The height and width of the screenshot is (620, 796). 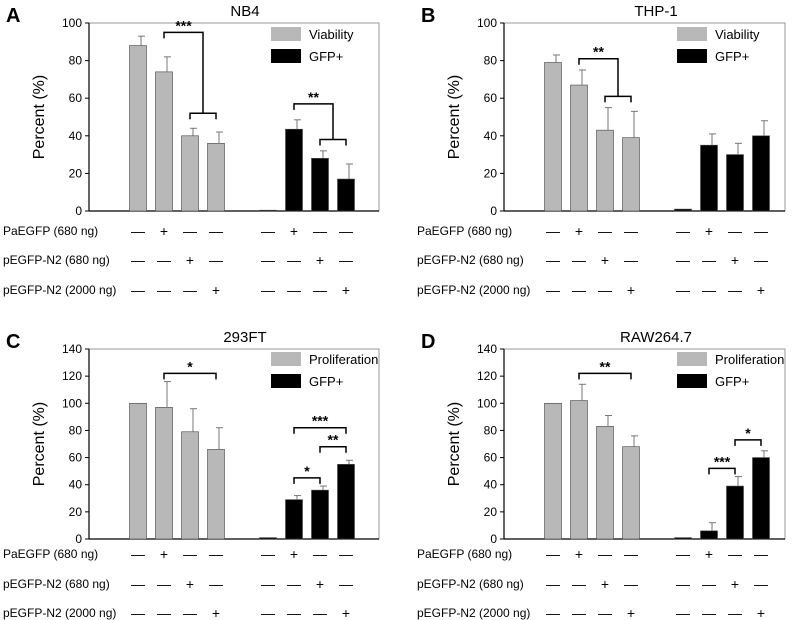 I want to click on chart-title: THP-1, so click(x=655, y=11).